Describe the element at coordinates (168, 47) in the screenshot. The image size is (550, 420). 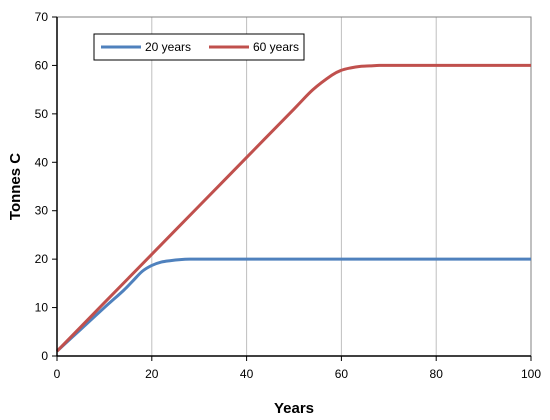
I see `legend-label-0: 20 years` at that location.